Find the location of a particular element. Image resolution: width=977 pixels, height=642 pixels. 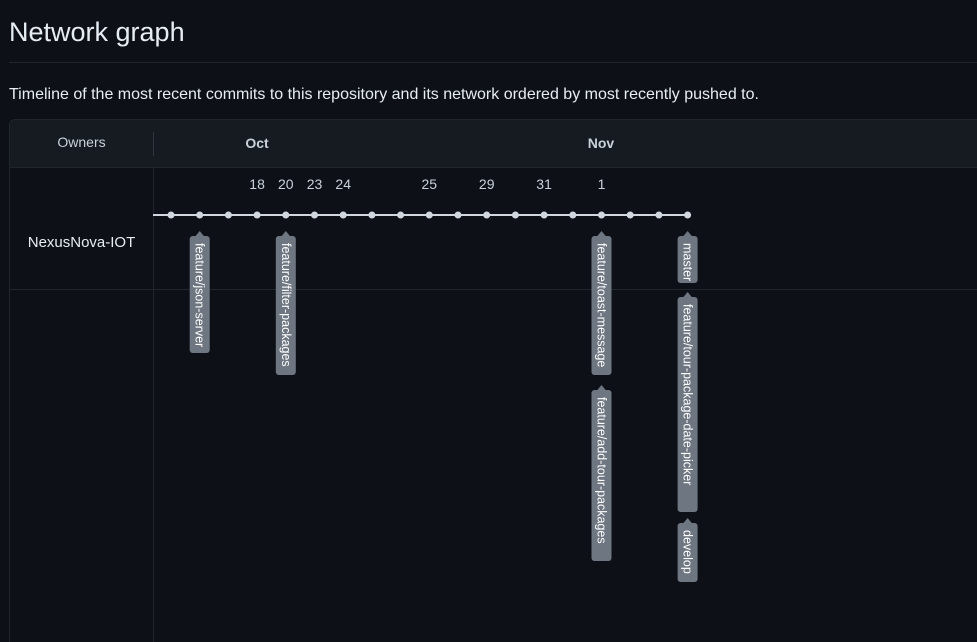

branch-label: master is located at coordinates (687, 257).